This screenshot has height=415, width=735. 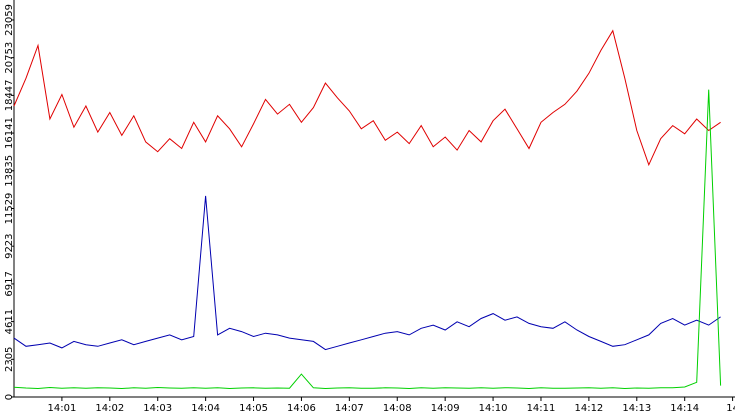 I want to click on x-tick-label: 14:02, so click(x=109, y=408).